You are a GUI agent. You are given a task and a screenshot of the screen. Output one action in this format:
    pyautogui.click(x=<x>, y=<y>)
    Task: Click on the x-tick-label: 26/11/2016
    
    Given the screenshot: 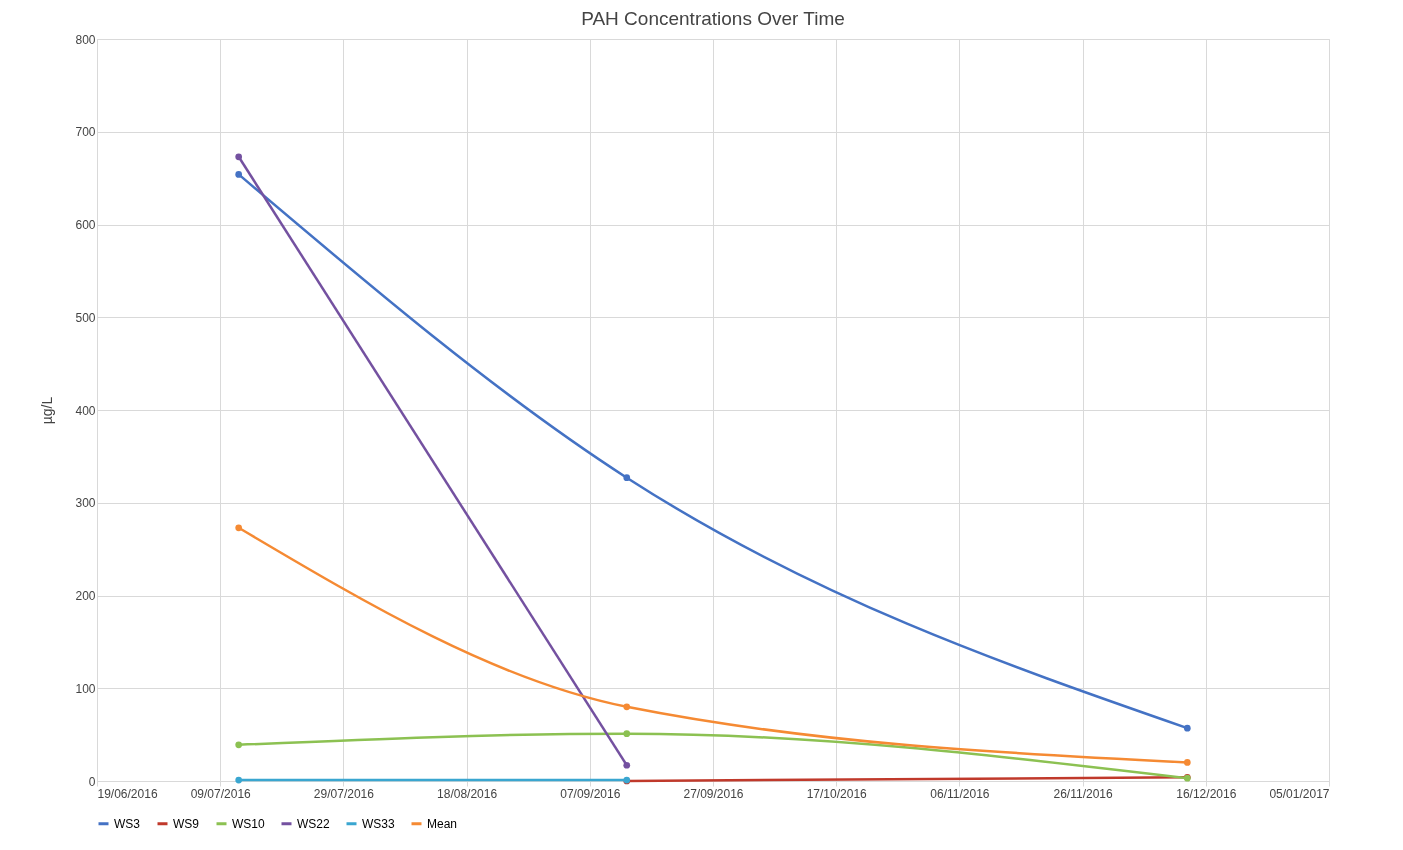 What is the action you would take?
    pyautogui.click(x=1083, y=793)
    